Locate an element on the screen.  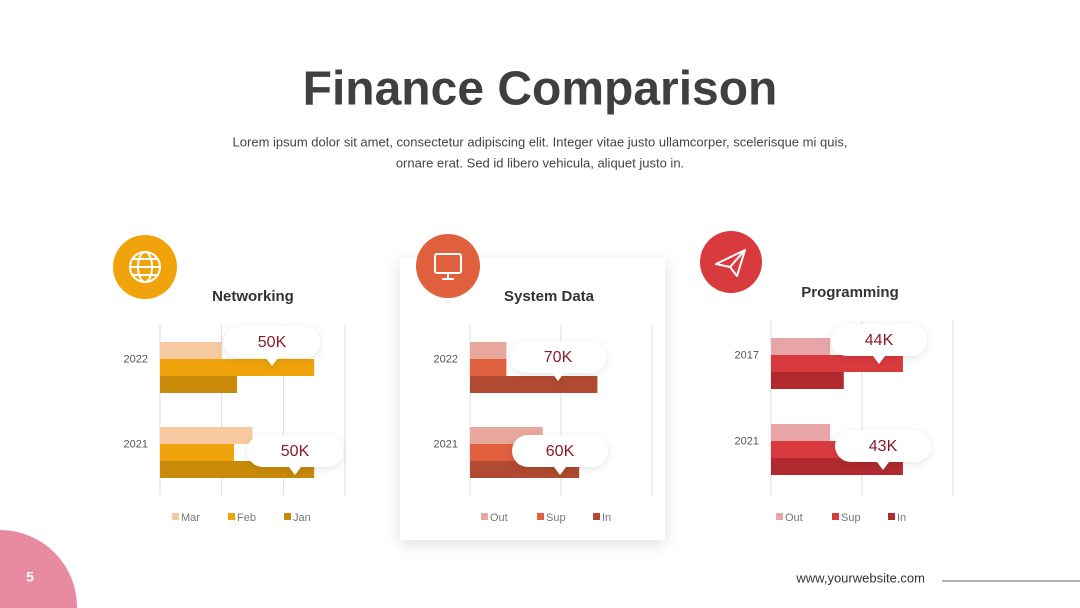
chart-title: System Data is located at coordinates (549, 296).